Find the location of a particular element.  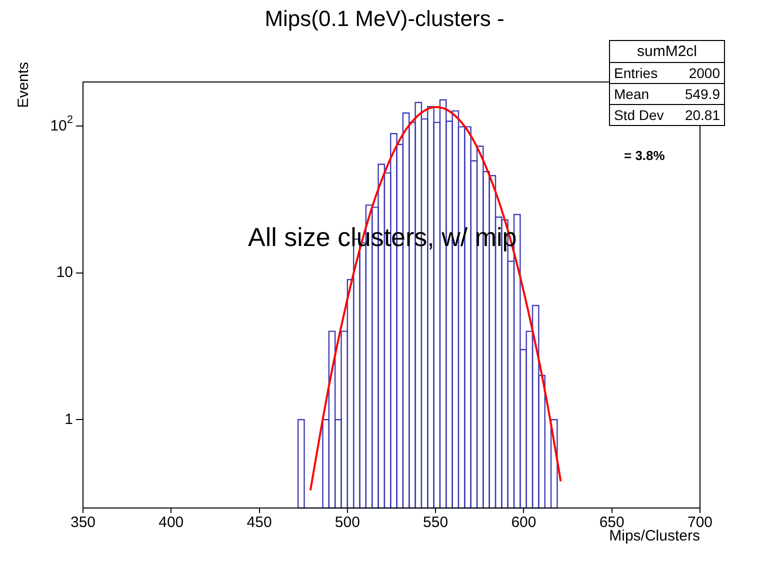

chart-title: Mips(0.1 MeV)-clusters - is located at coordinates (384, 19).